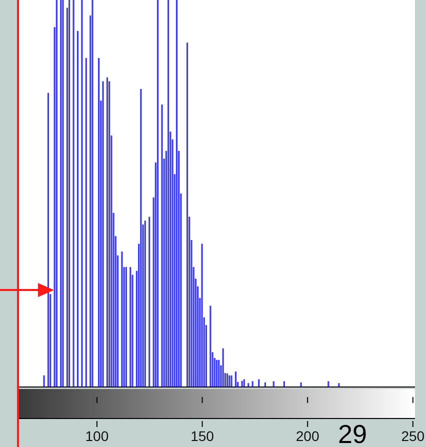  What do you see at coordinates (352, 433) in the screenshot?
I see `text: 29` at bounding box center [352, 433].